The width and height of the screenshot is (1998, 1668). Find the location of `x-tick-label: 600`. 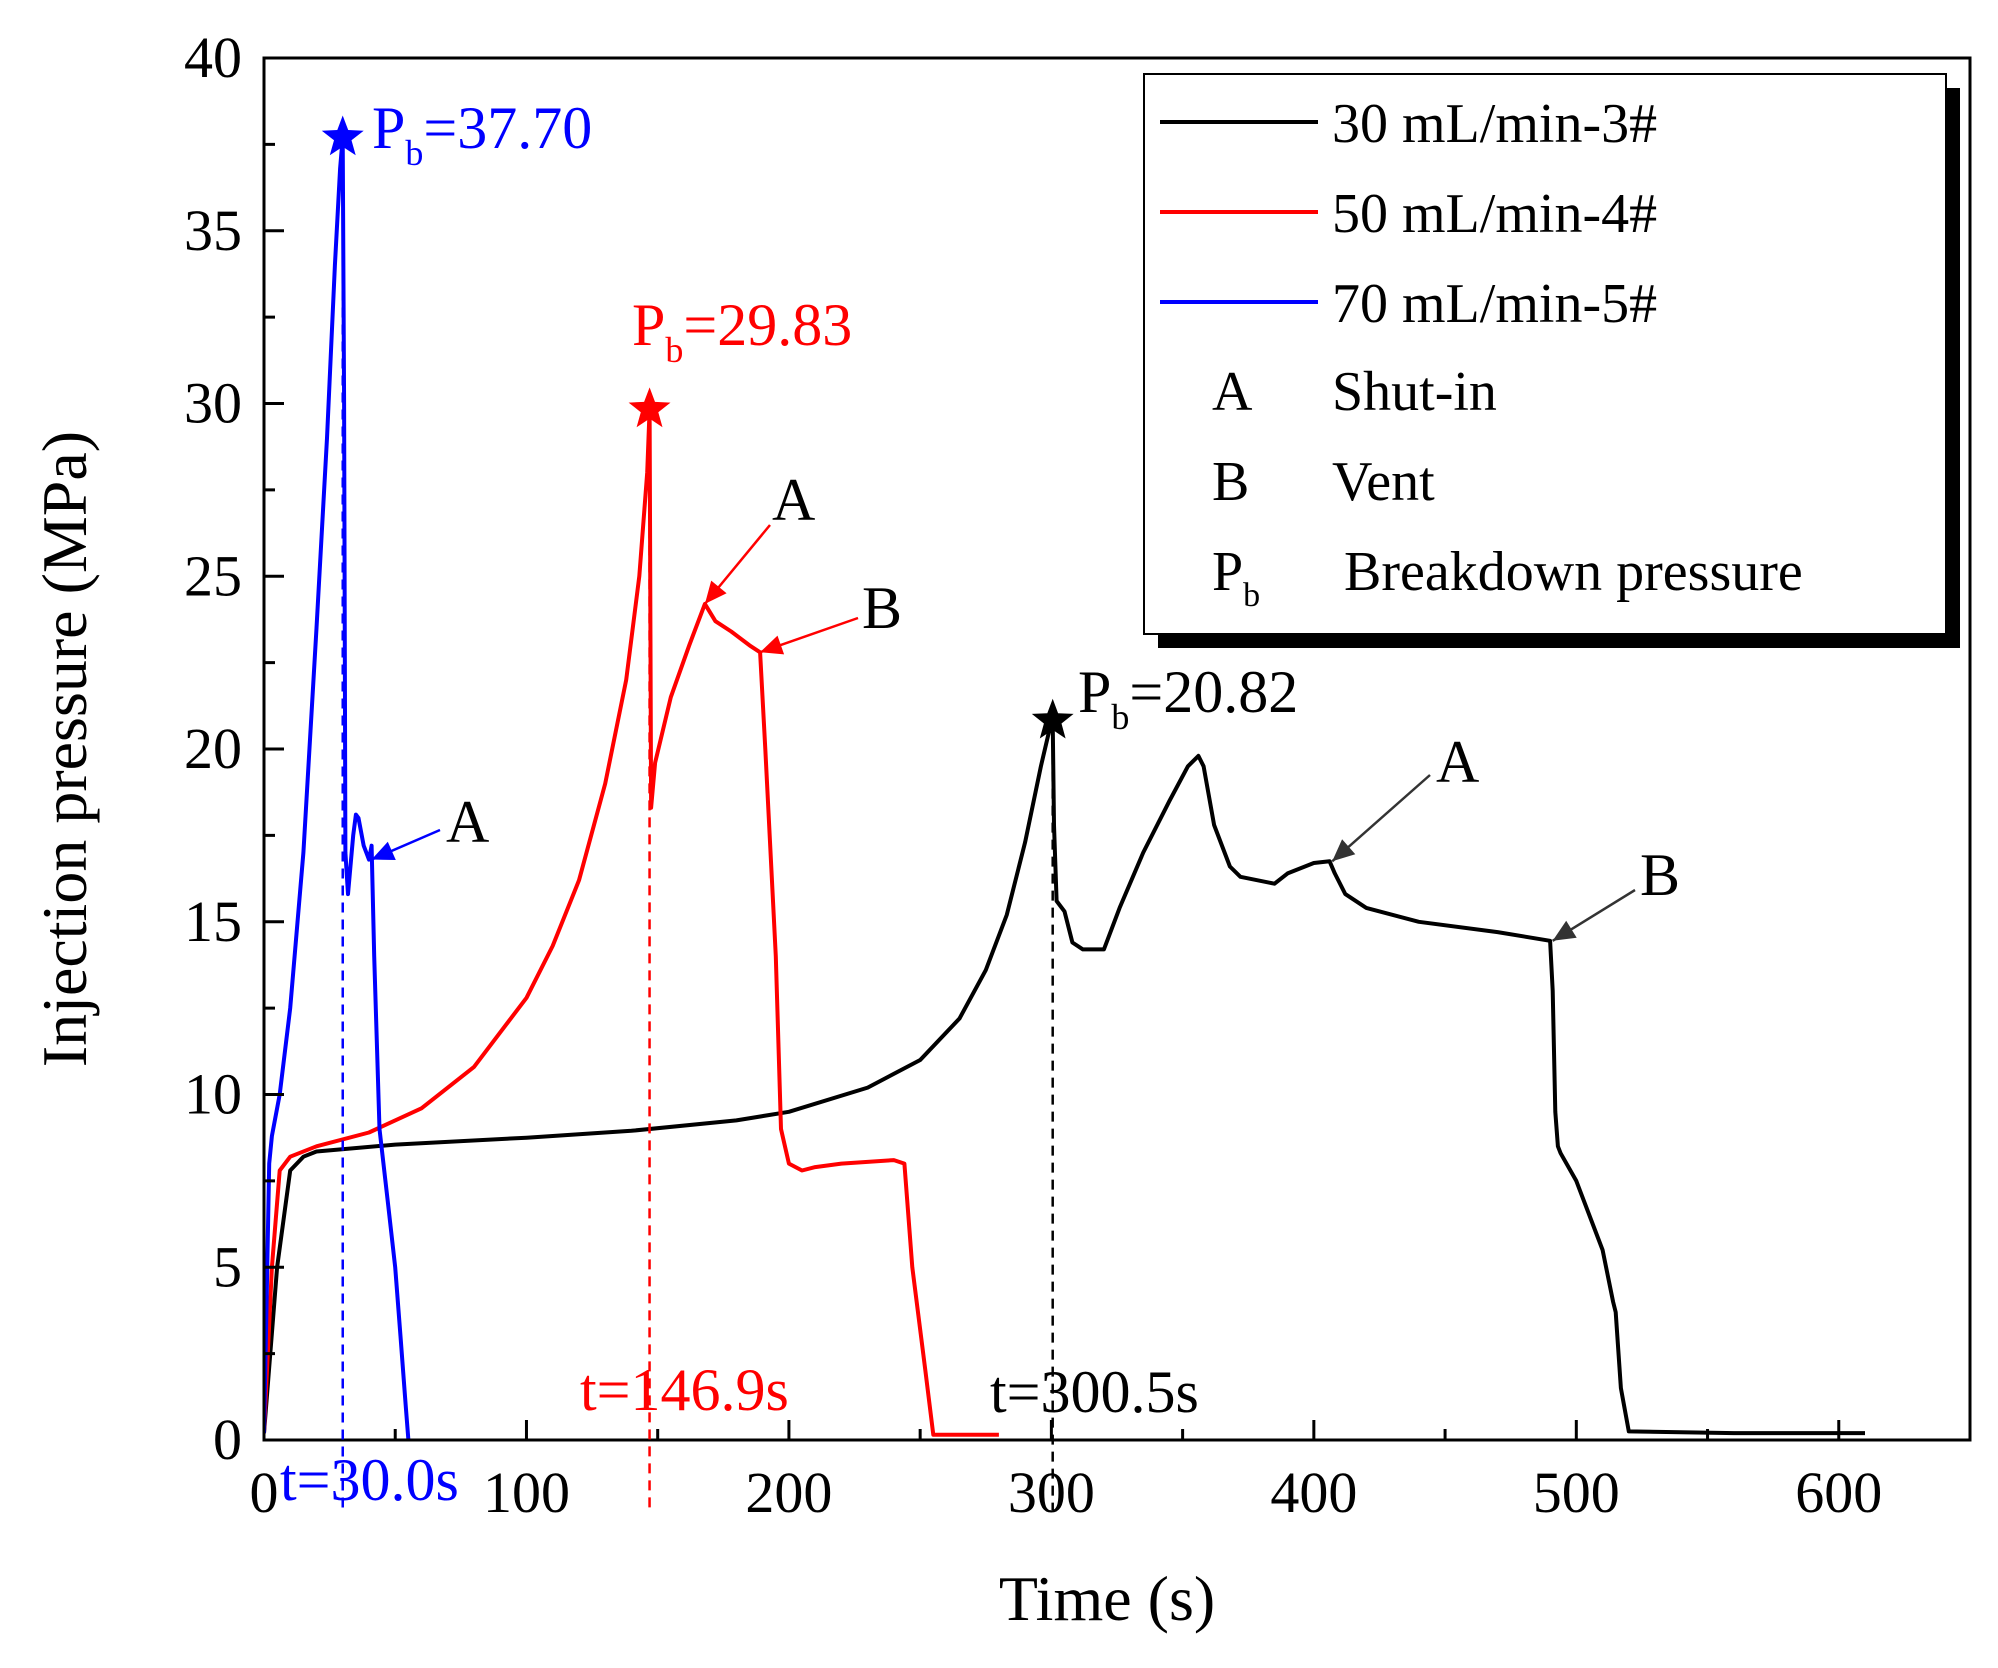

x-tick-label: 600 is located at coordinates (1838, 1492).